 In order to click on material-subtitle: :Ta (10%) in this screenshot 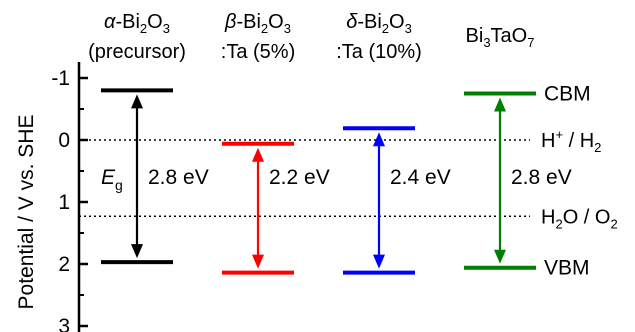, I will do `click(379, 52)`.